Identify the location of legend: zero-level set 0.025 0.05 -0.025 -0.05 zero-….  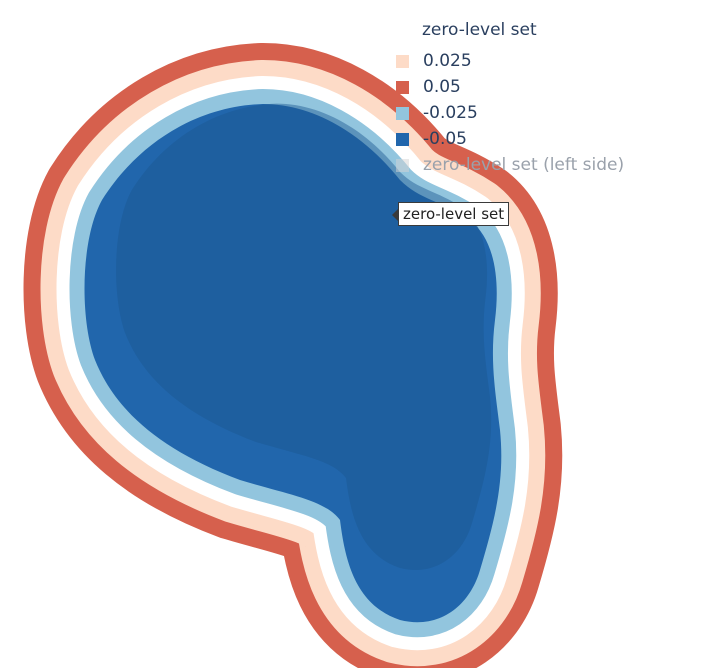
(508, 99).